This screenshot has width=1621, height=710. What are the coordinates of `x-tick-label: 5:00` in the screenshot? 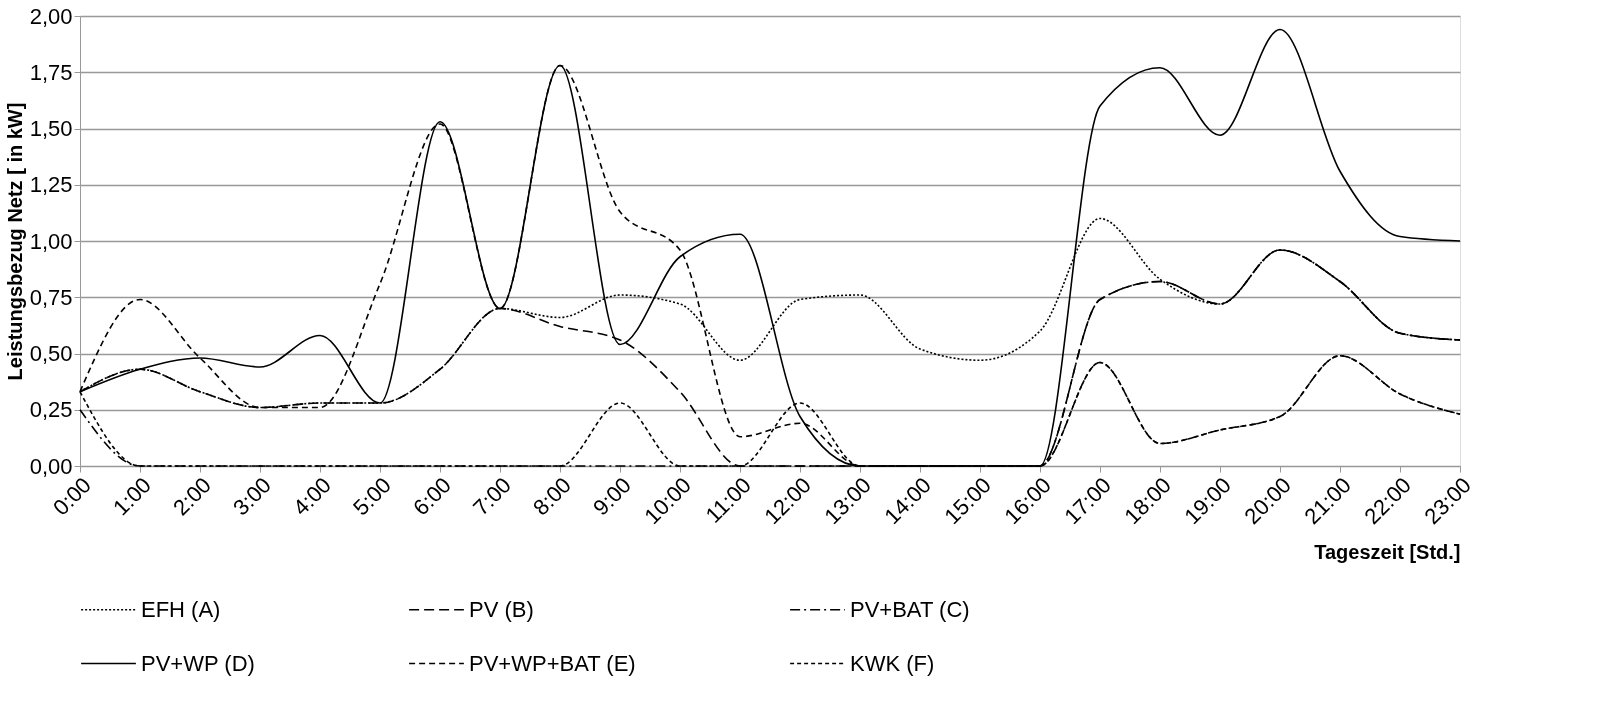 It's located at (372, 496).